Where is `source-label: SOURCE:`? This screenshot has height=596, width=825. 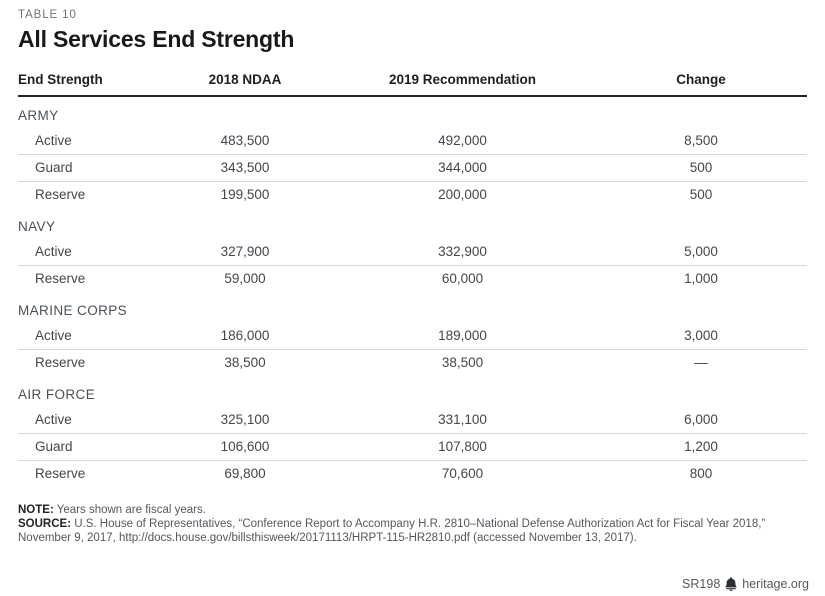 source-label: SOURCE: is located at coordinates (45, 524).